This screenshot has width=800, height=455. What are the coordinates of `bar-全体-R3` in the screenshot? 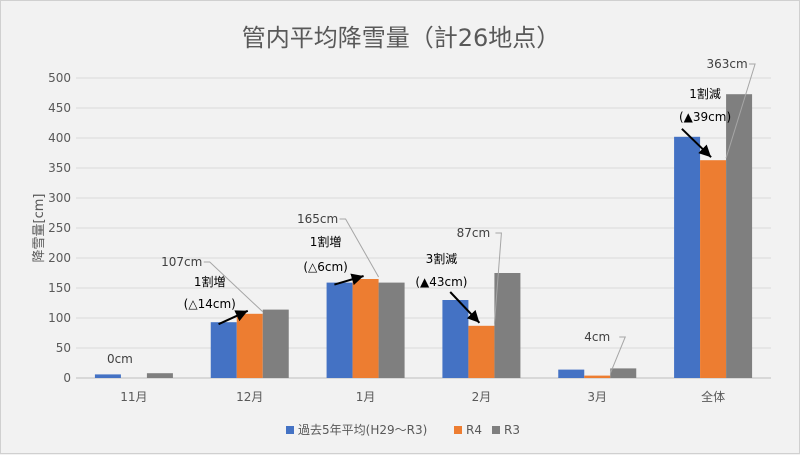 It's located at (739, 236).